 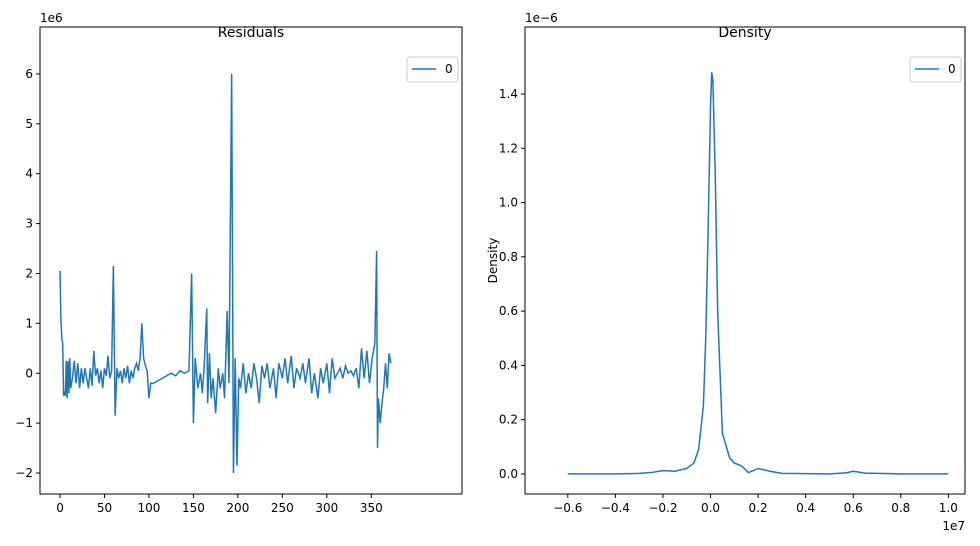 What do you see at coordinates (493, 261) in the screenshot?
I see `y-axis-label: Density` at bounding box center [493, 261].